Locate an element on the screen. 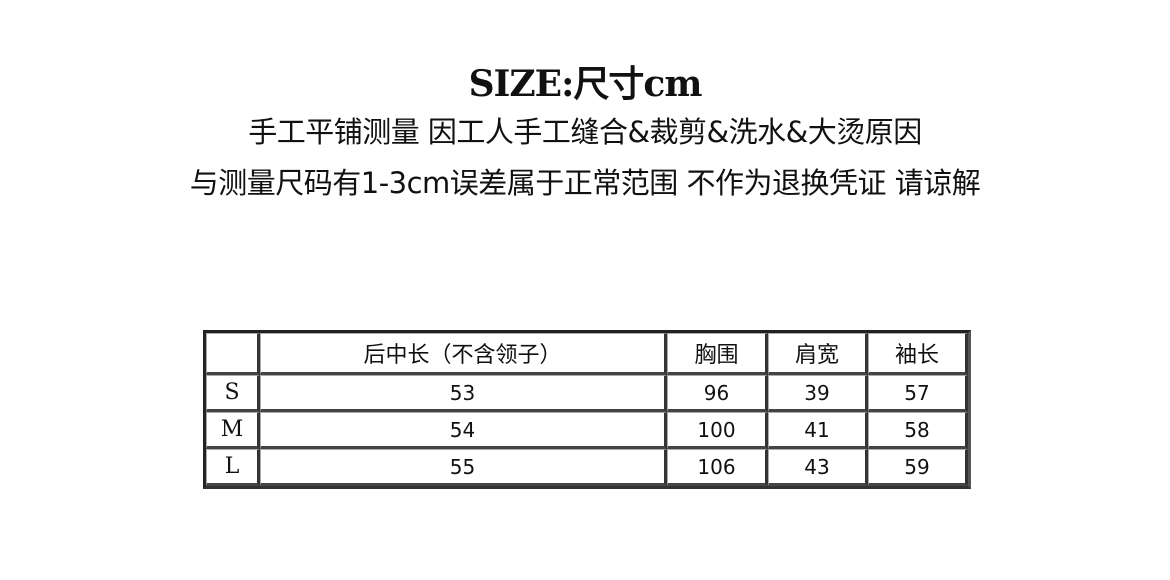 The width and height of the screenshot is (1170, 580). tolerance-note: 与测量尺码有1-3cm误差属于正常范围 不作为退换凭证 请谅解 is located at coordinates (585, 183).